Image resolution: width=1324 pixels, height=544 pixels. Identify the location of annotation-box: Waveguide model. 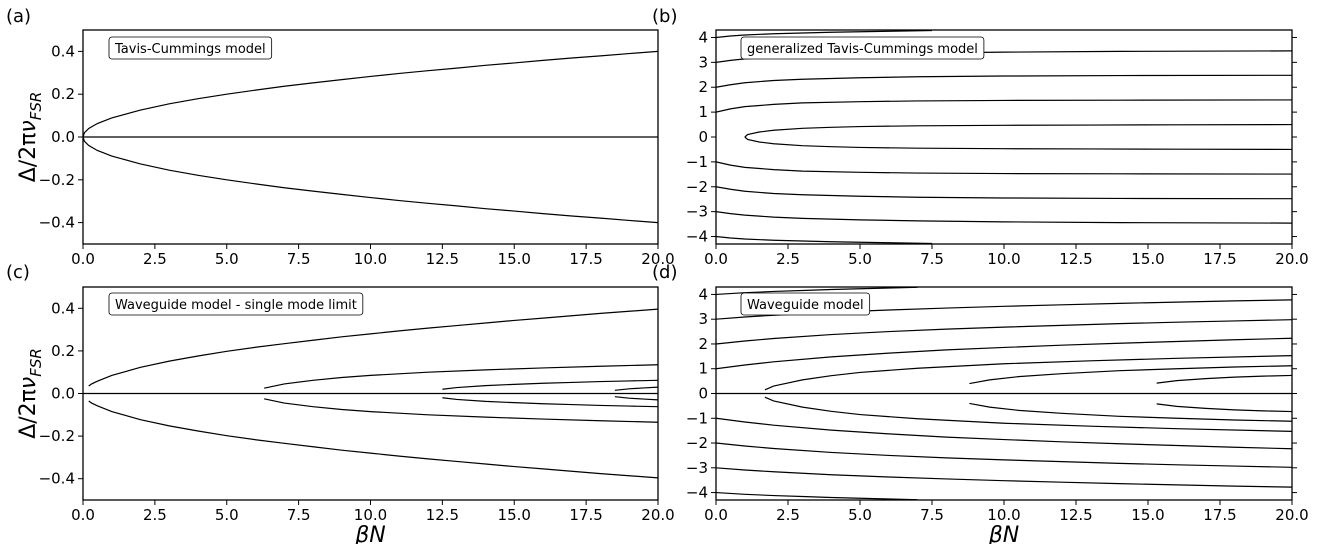
(805, 304).